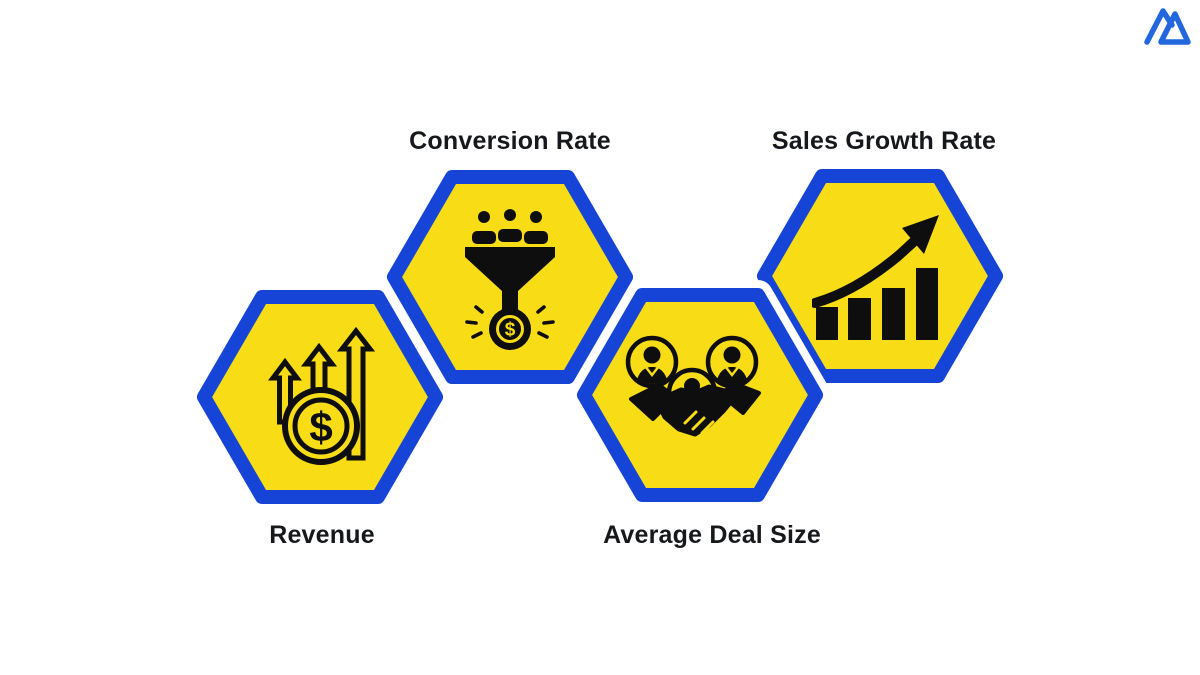  I want to click on hexagon-conversion-rate: $, so click(510, 277).